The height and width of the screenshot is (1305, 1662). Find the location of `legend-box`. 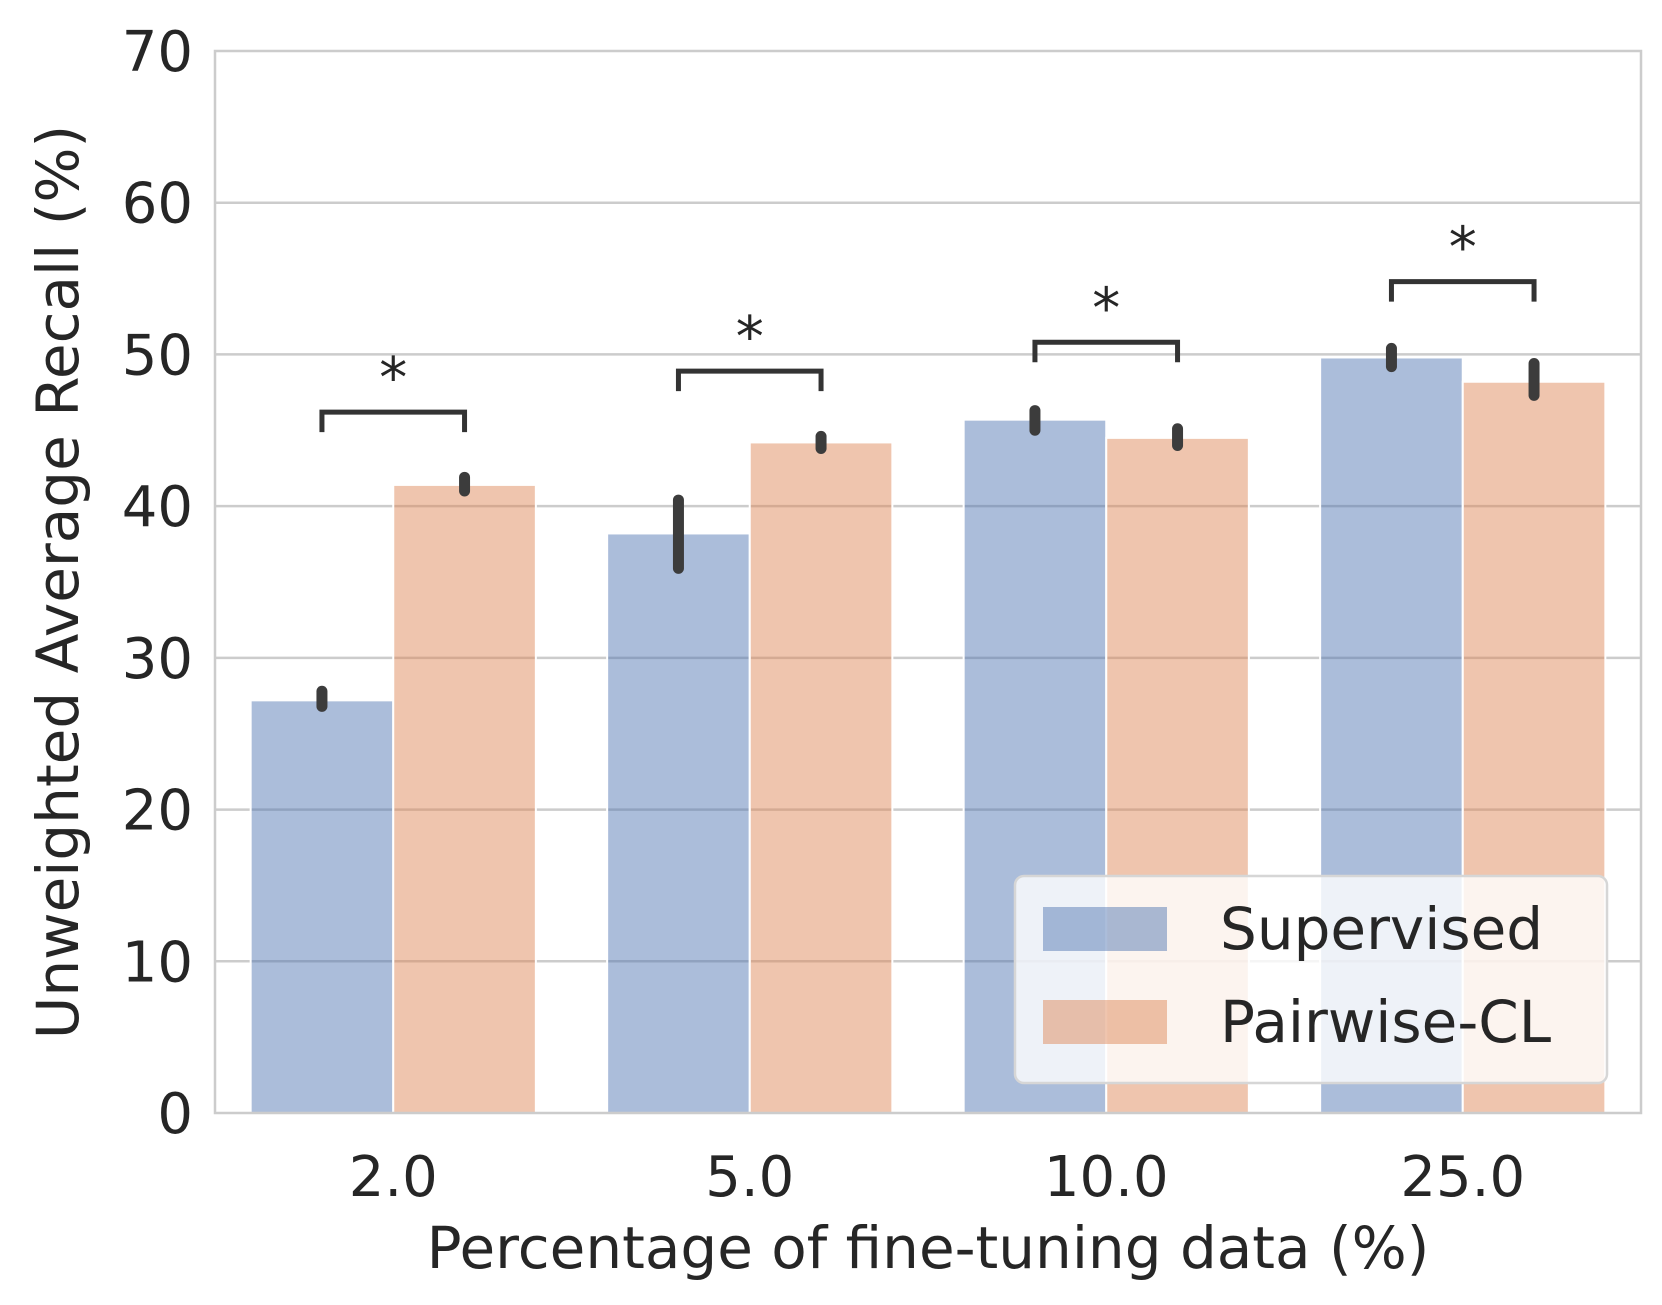

legend-box is located at coordinates (1311, 979).